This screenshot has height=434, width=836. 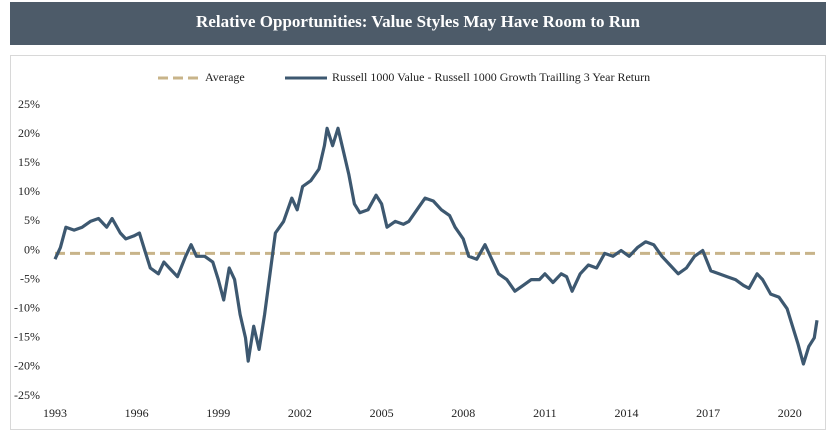 I want to click on x-tick-label: 2014, so click(x=627, y=413).